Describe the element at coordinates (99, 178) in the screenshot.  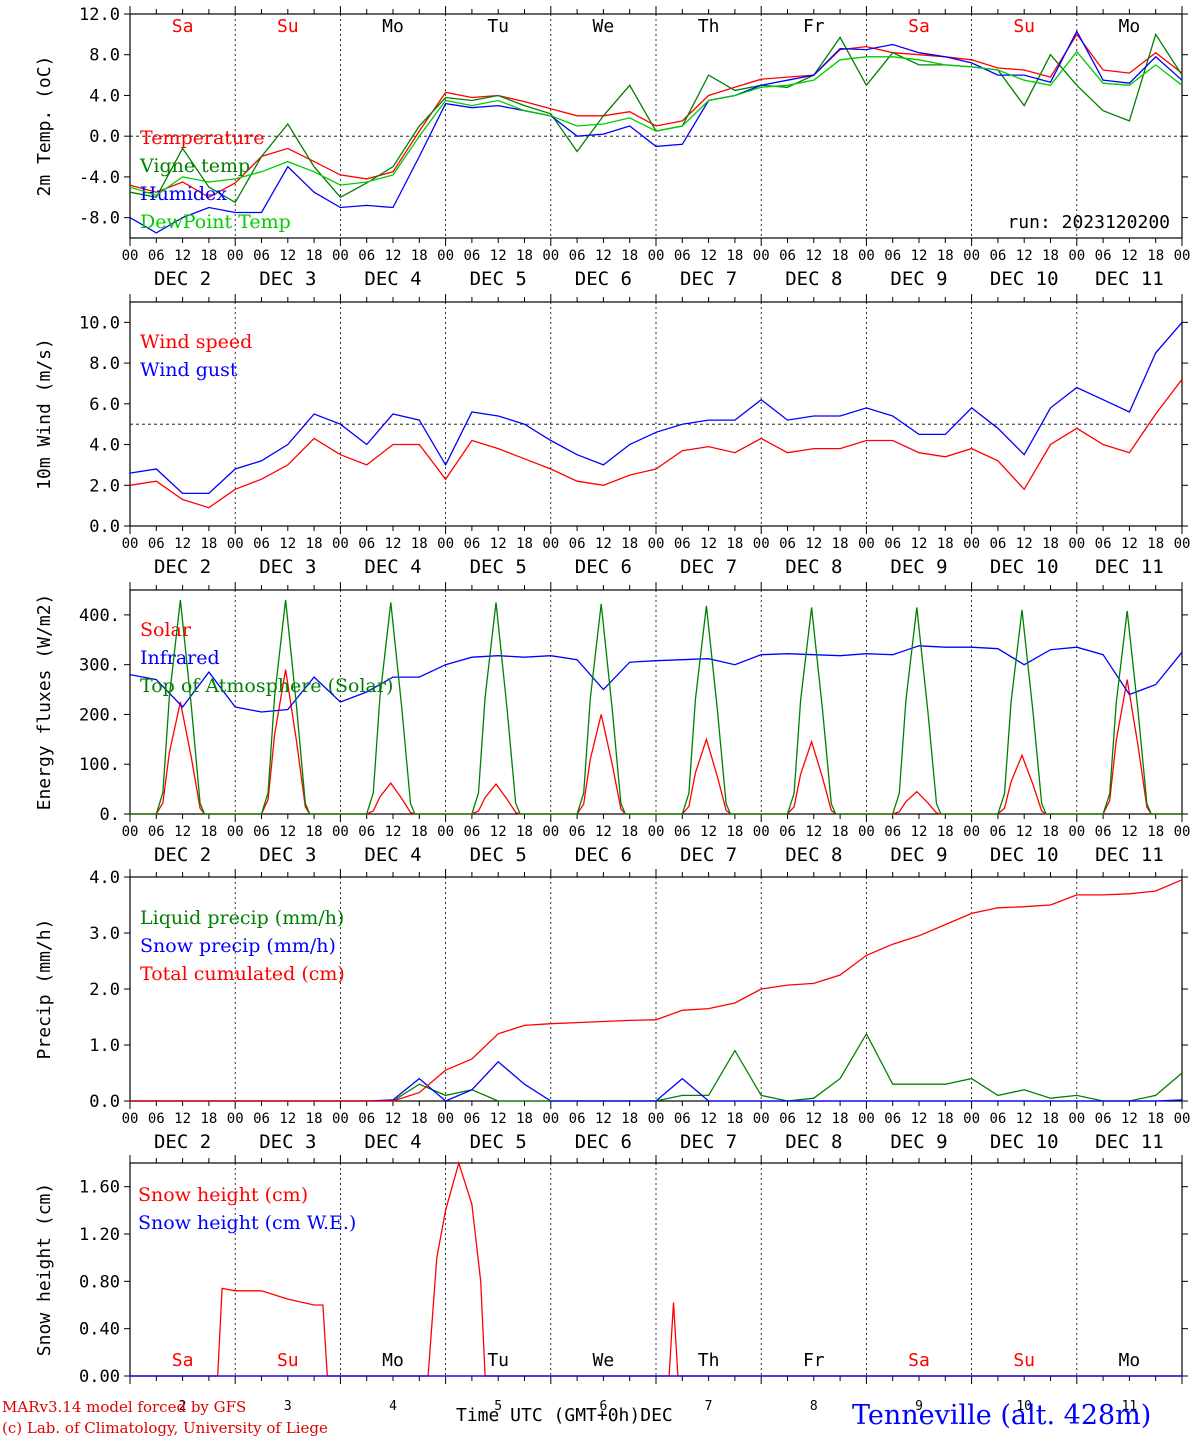
I see `y-tick-label: -4.0` at that location.